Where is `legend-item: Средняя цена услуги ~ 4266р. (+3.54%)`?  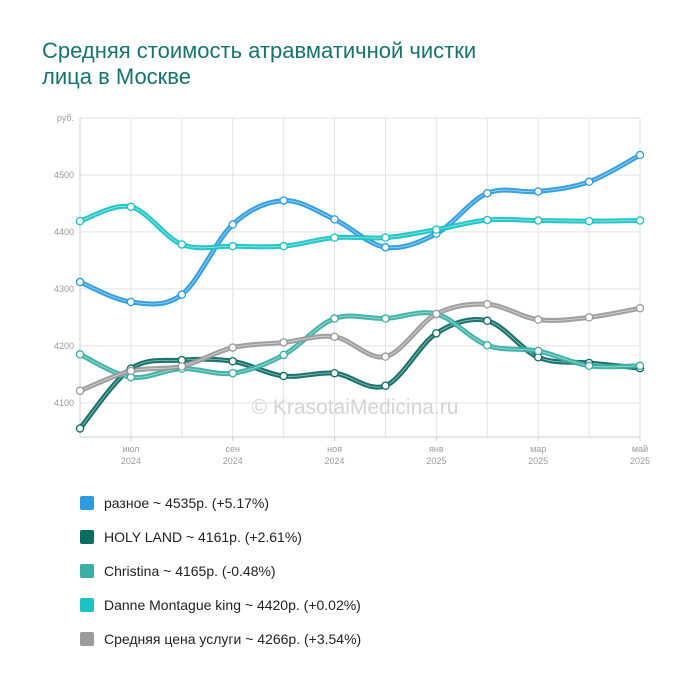 legend-item: Средняя цена услуги ~ 4266р. (+3.54%) is located at coordinates (220, 639).